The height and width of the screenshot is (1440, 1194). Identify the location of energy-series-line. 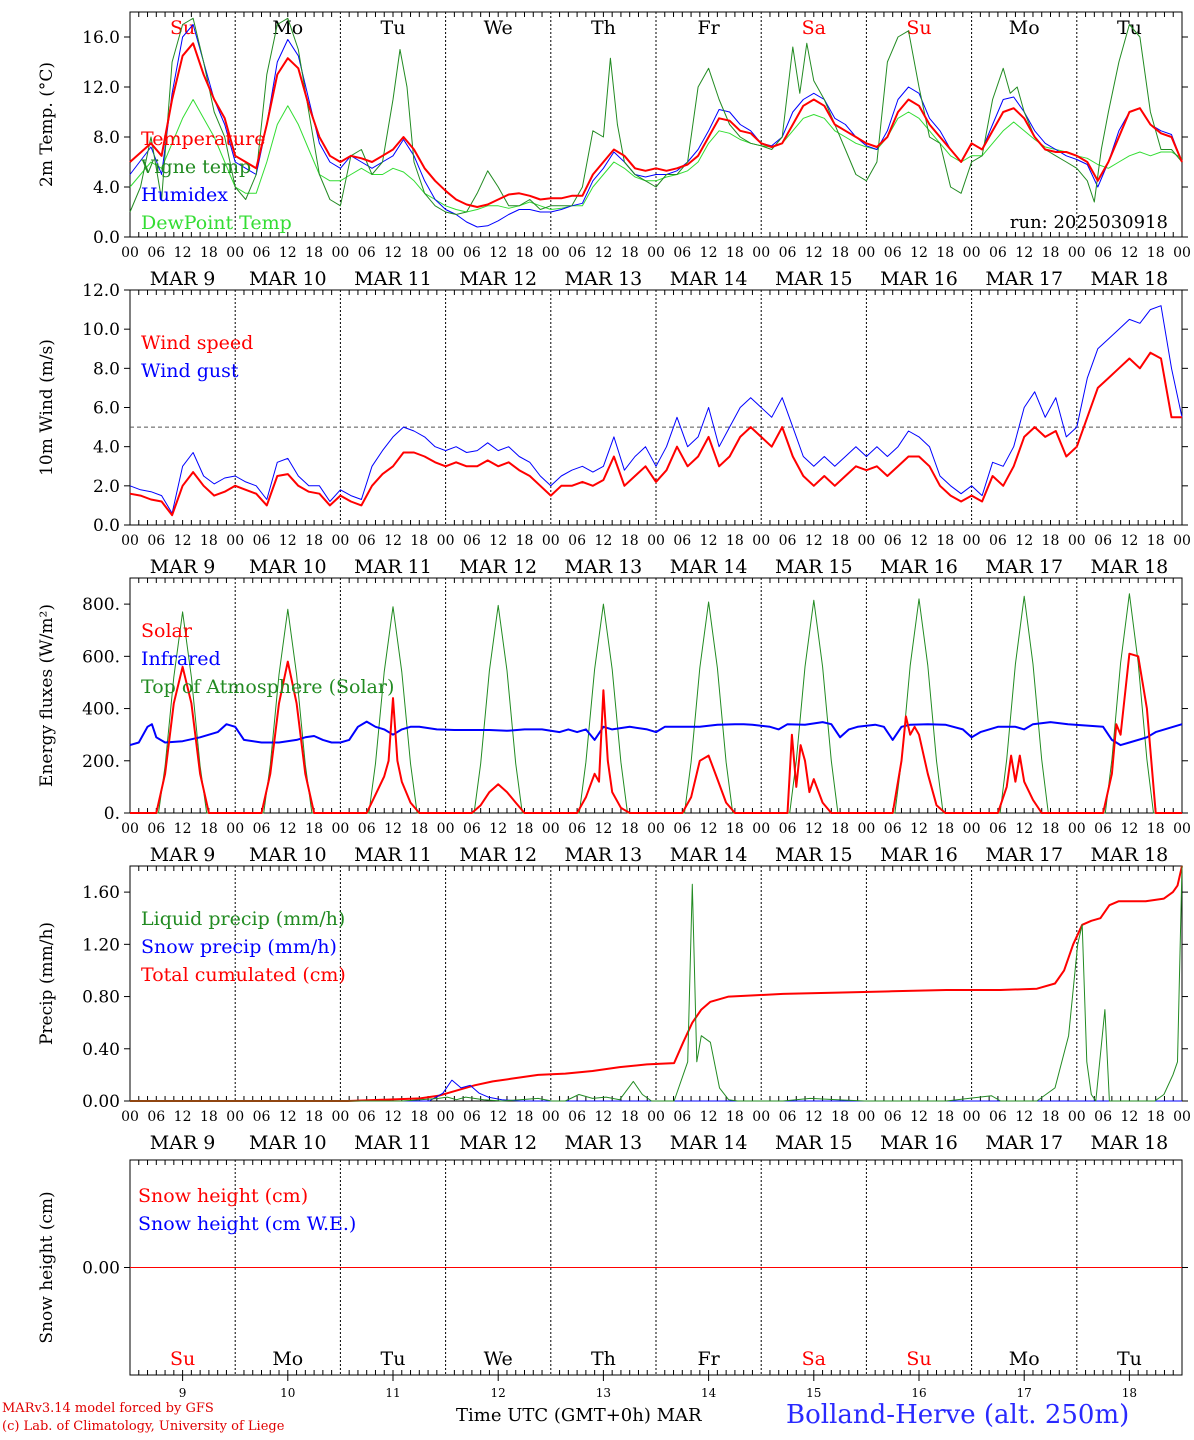
(656, 733).